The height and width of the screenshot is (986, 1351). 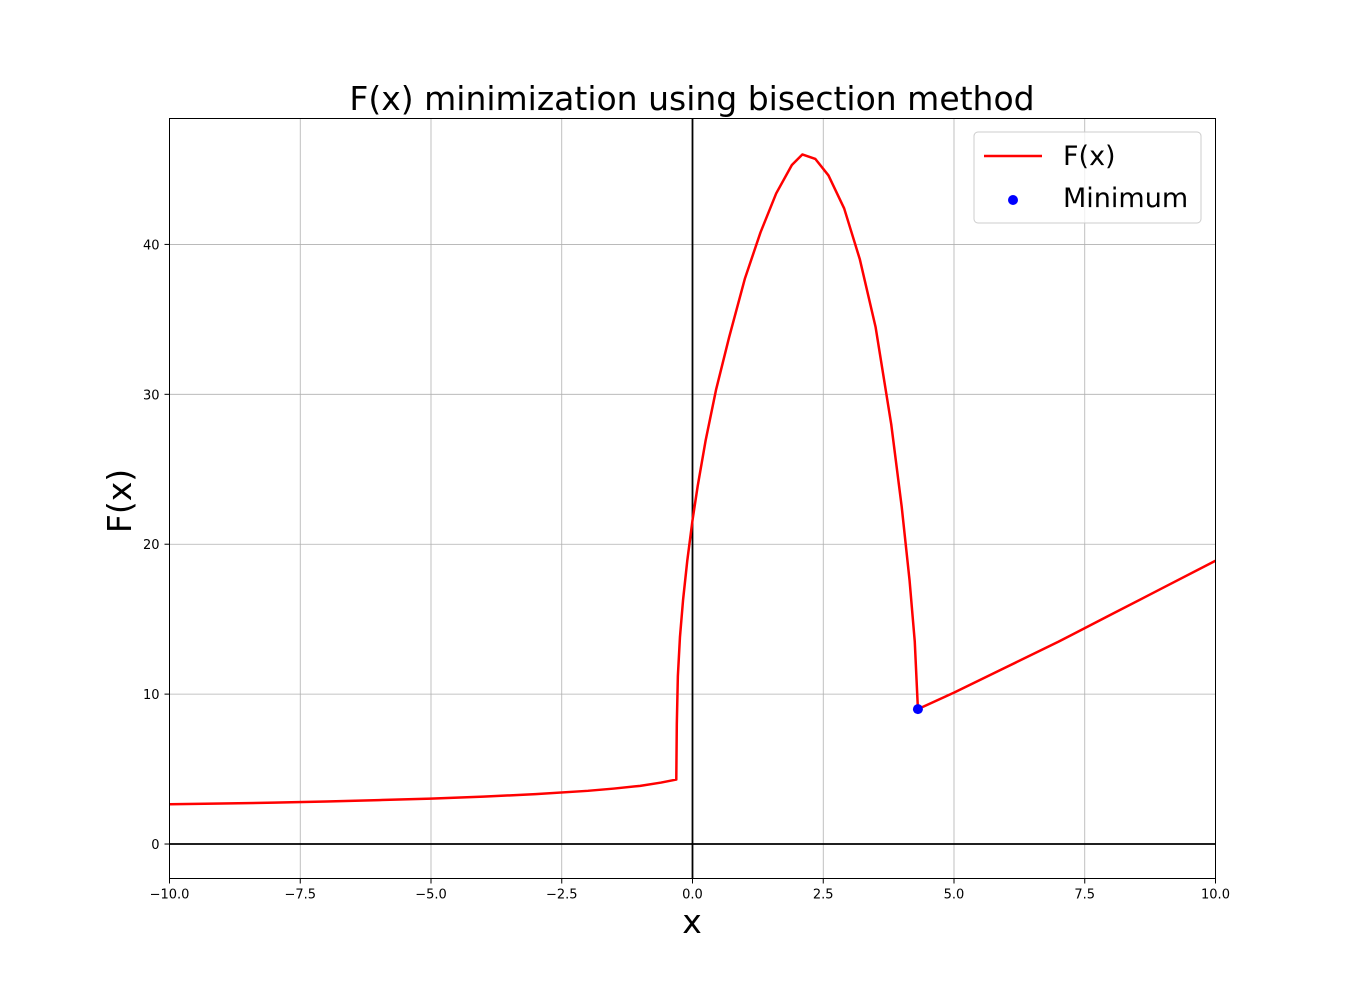 What do you see at coordinates (562, 895) in the screenshot?
I see `x-tick-label: −2.5` at bounding box center [562, 895].